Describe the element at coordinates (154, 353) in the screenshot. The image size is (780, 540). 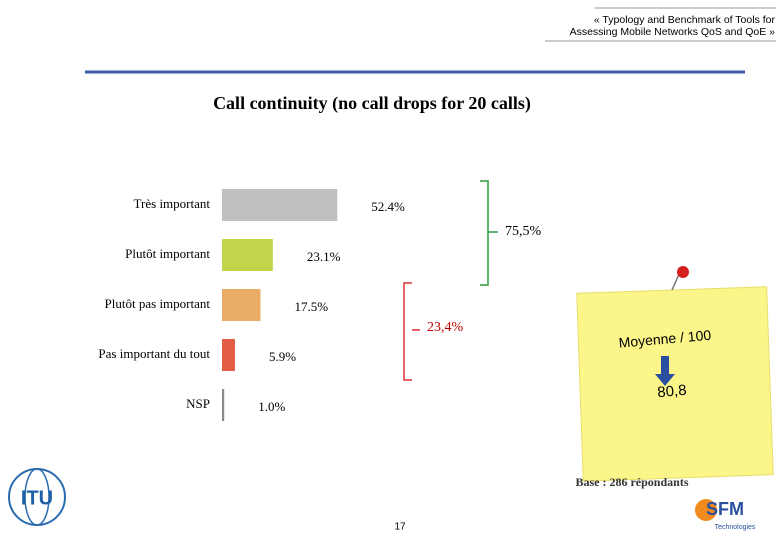
I see `category-label: Pas important du tout` at that location.